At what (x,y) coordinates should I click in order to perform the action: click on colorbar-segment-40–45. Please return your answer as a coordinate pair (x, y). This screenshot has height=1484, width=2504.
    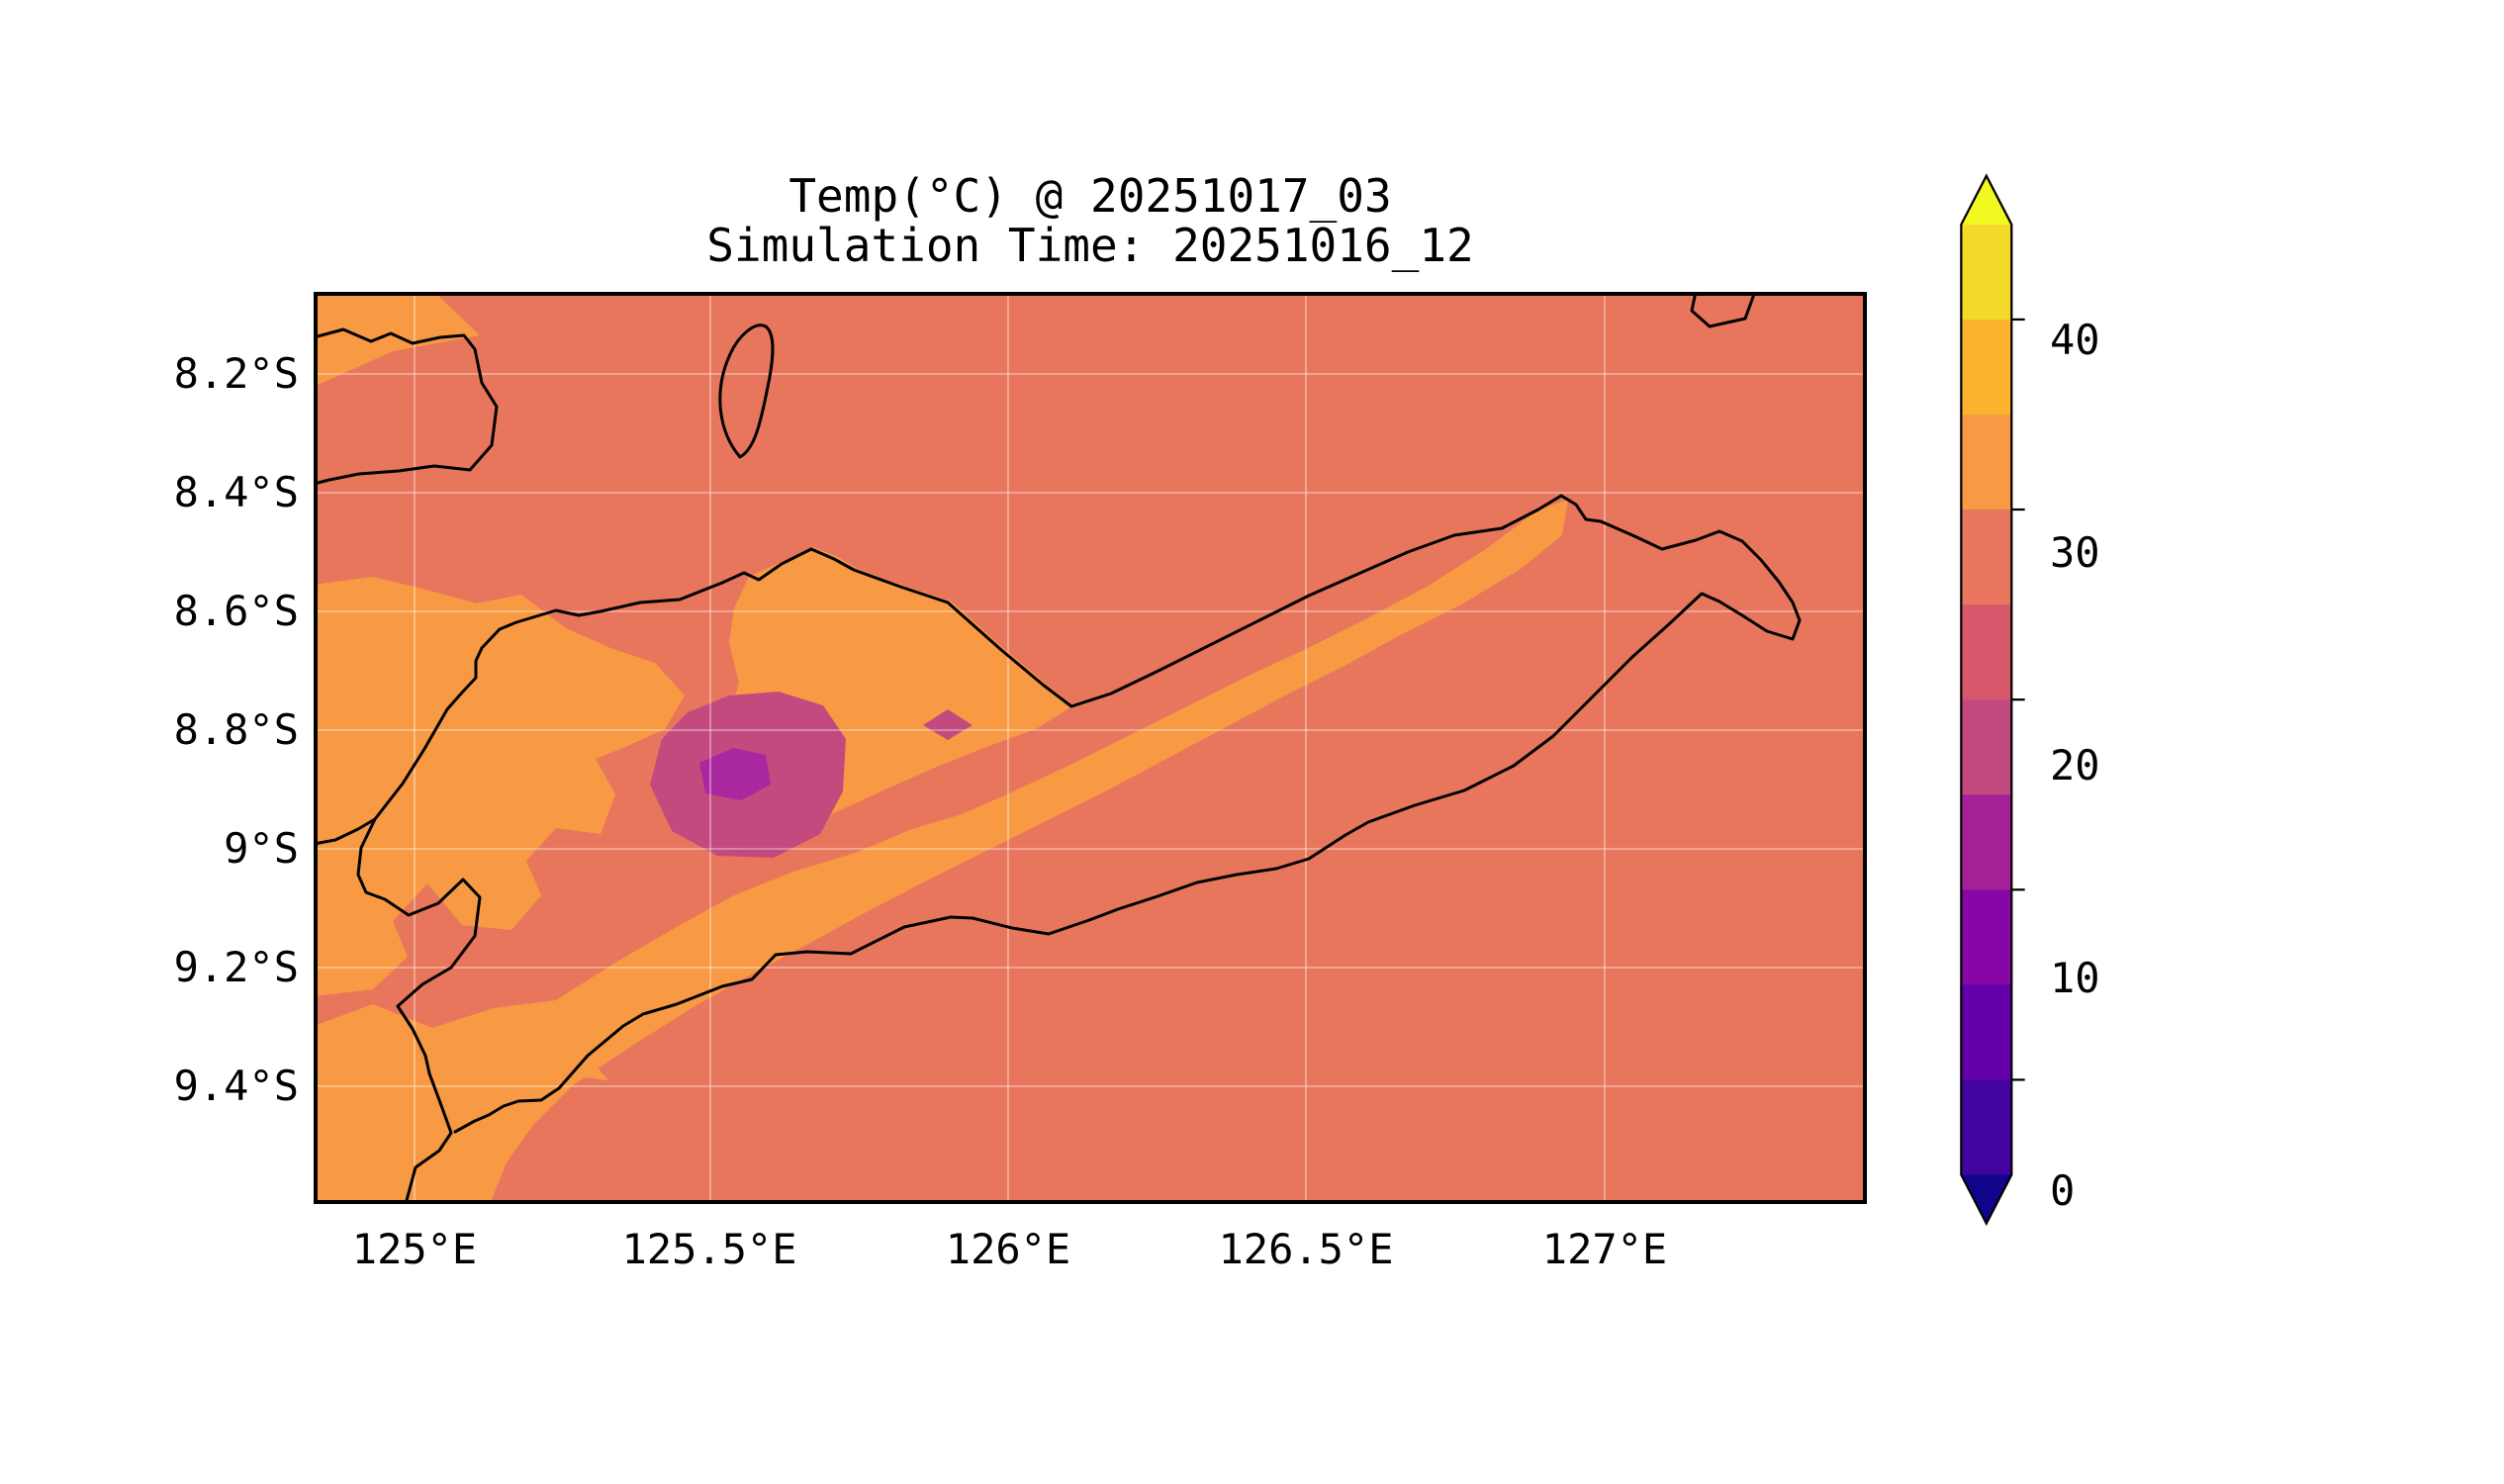
    Looking at the image, I should click on (1986, 272).